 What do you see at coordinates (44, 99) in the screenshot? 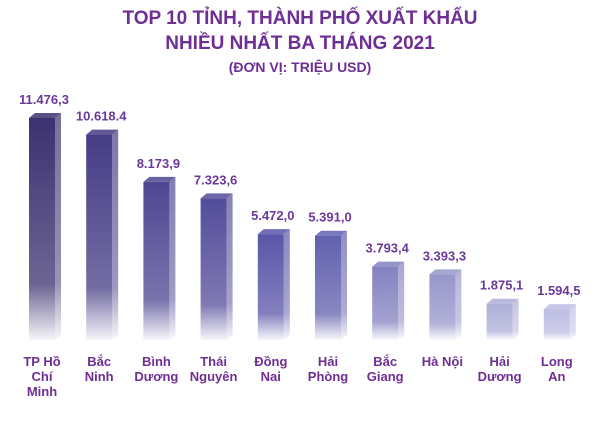
I see `value-label: 11.476,3` at bounding box center [44, 99].